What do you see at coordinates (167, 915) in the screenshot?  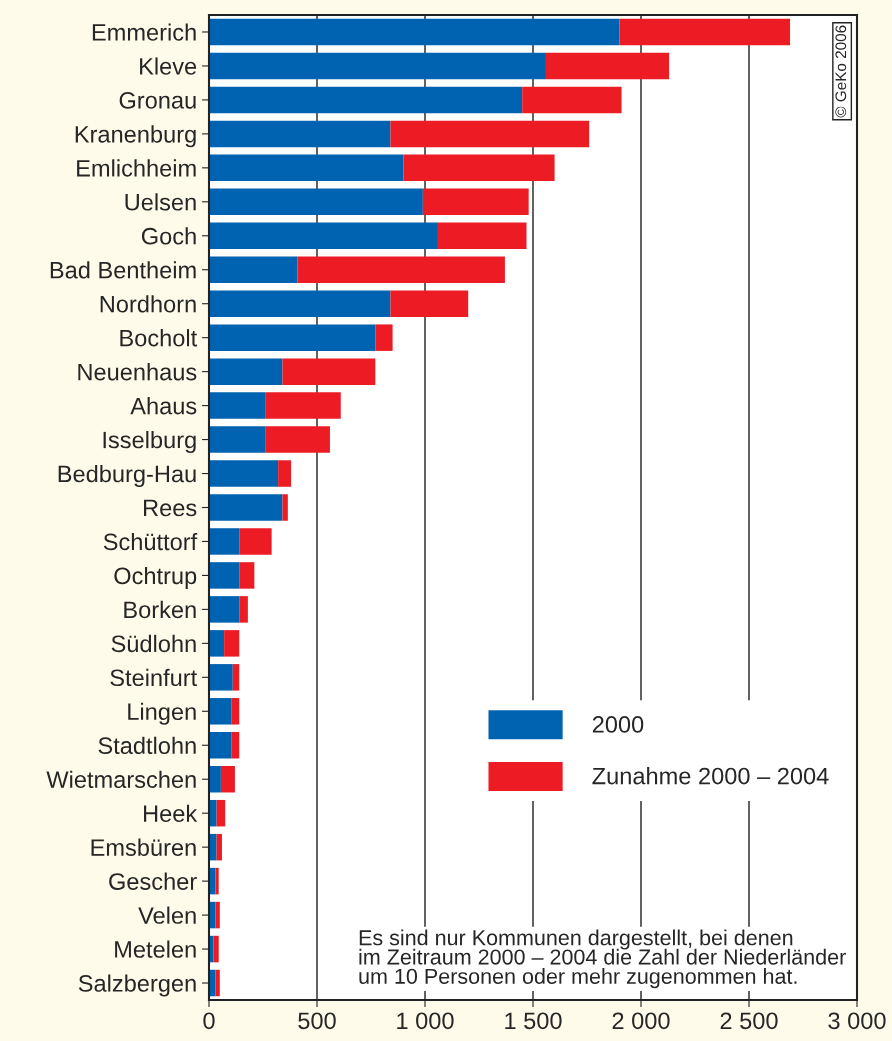 I see `y-tick-label: Velen` at bounding box center [167, 915].